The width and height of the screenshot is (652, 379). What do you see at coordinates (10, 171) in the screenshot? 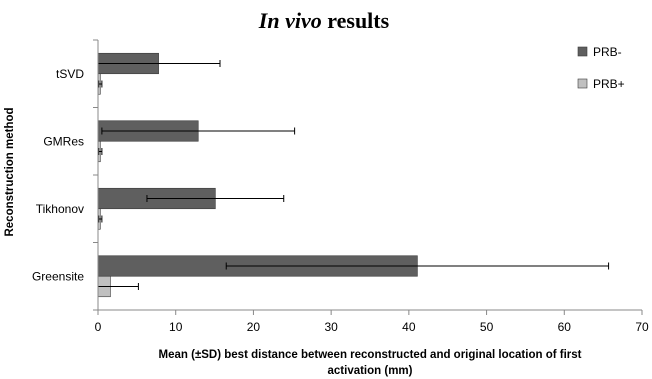
I see `y-axis-title: Reconstruction method` at bounding box center [10, 171].